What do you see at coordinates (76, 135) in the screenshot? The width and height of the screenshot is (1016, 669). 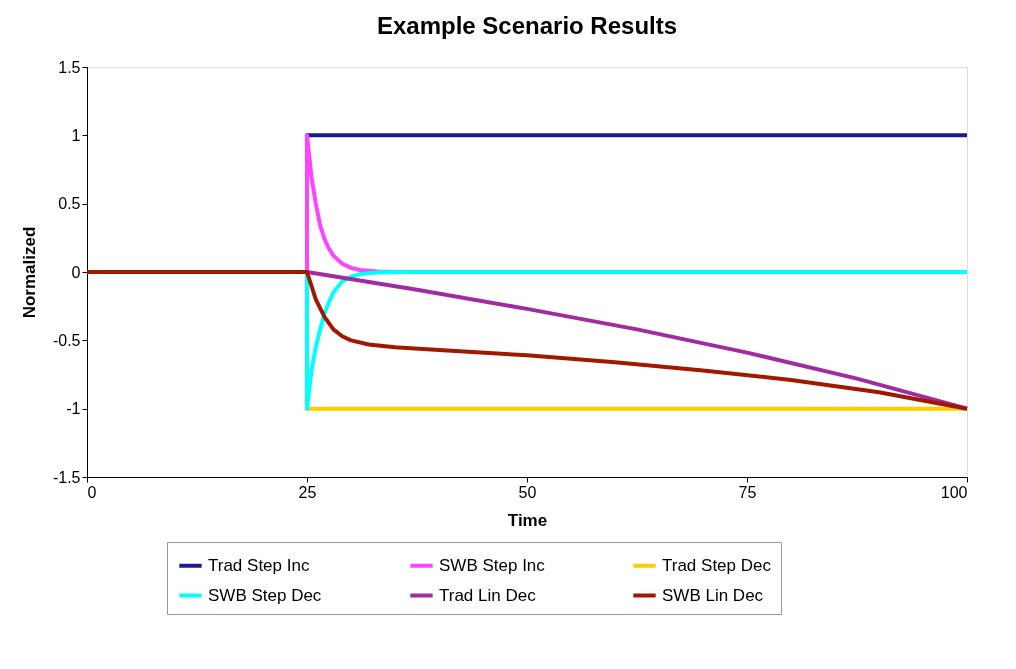 I see `y-tick-label: 1` at bounding box center [76, 135].